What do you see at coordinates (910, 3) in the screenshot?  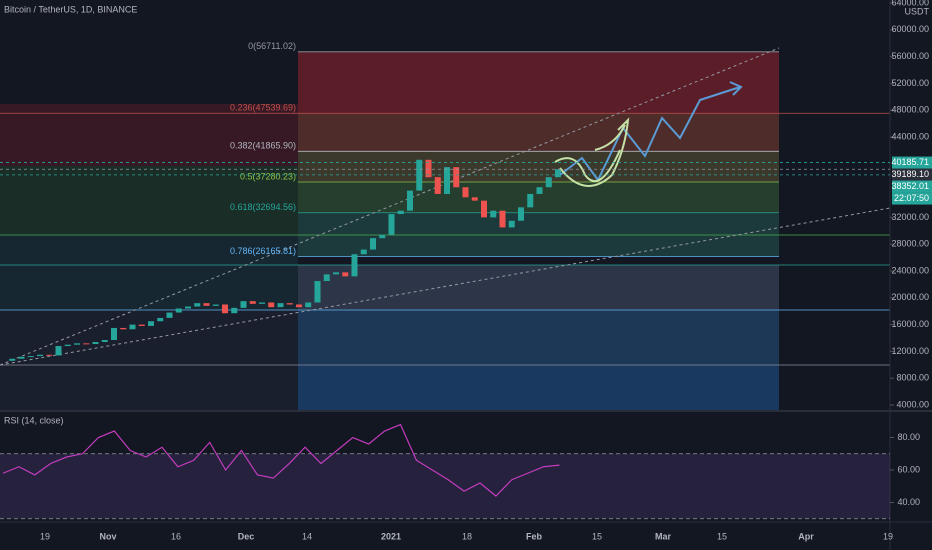 I see `y-tick-label: 64000.00` at bounding box center [910, 3].